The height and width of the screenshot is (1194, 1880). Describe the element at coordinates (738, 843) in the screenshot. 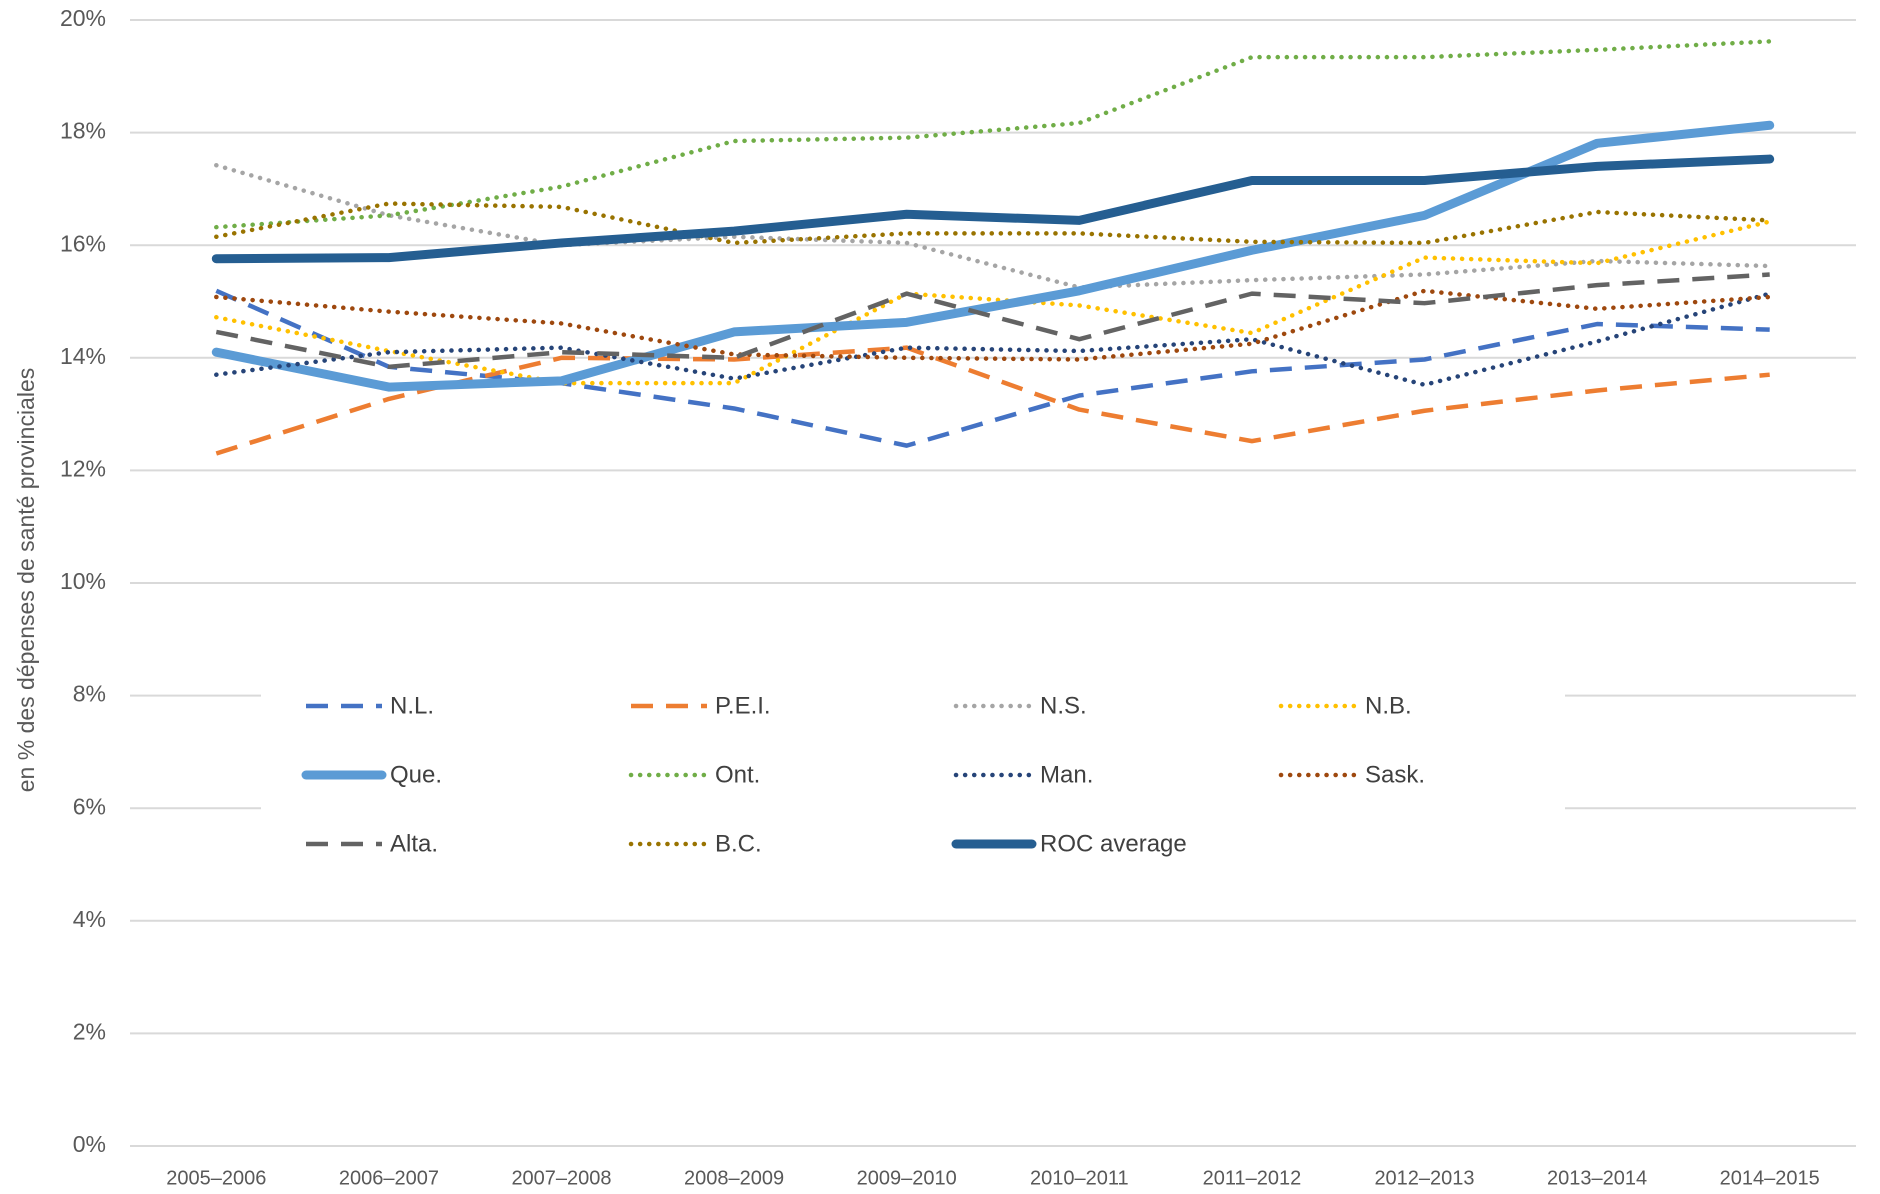

I see `legend-label: B.C.` at that location.